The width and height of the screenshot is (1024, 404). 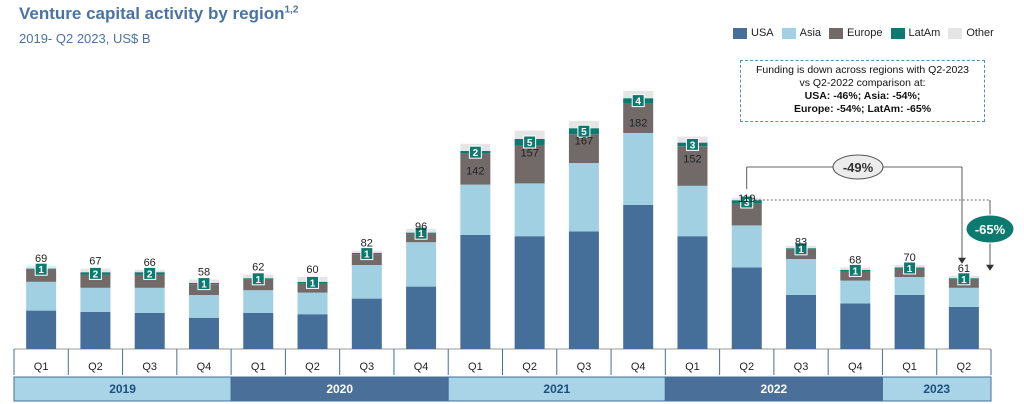 What do you see at coordinates (865, 33) in the screenshot?
I see `legend-label: Europe` at bounding box center [865, 33].